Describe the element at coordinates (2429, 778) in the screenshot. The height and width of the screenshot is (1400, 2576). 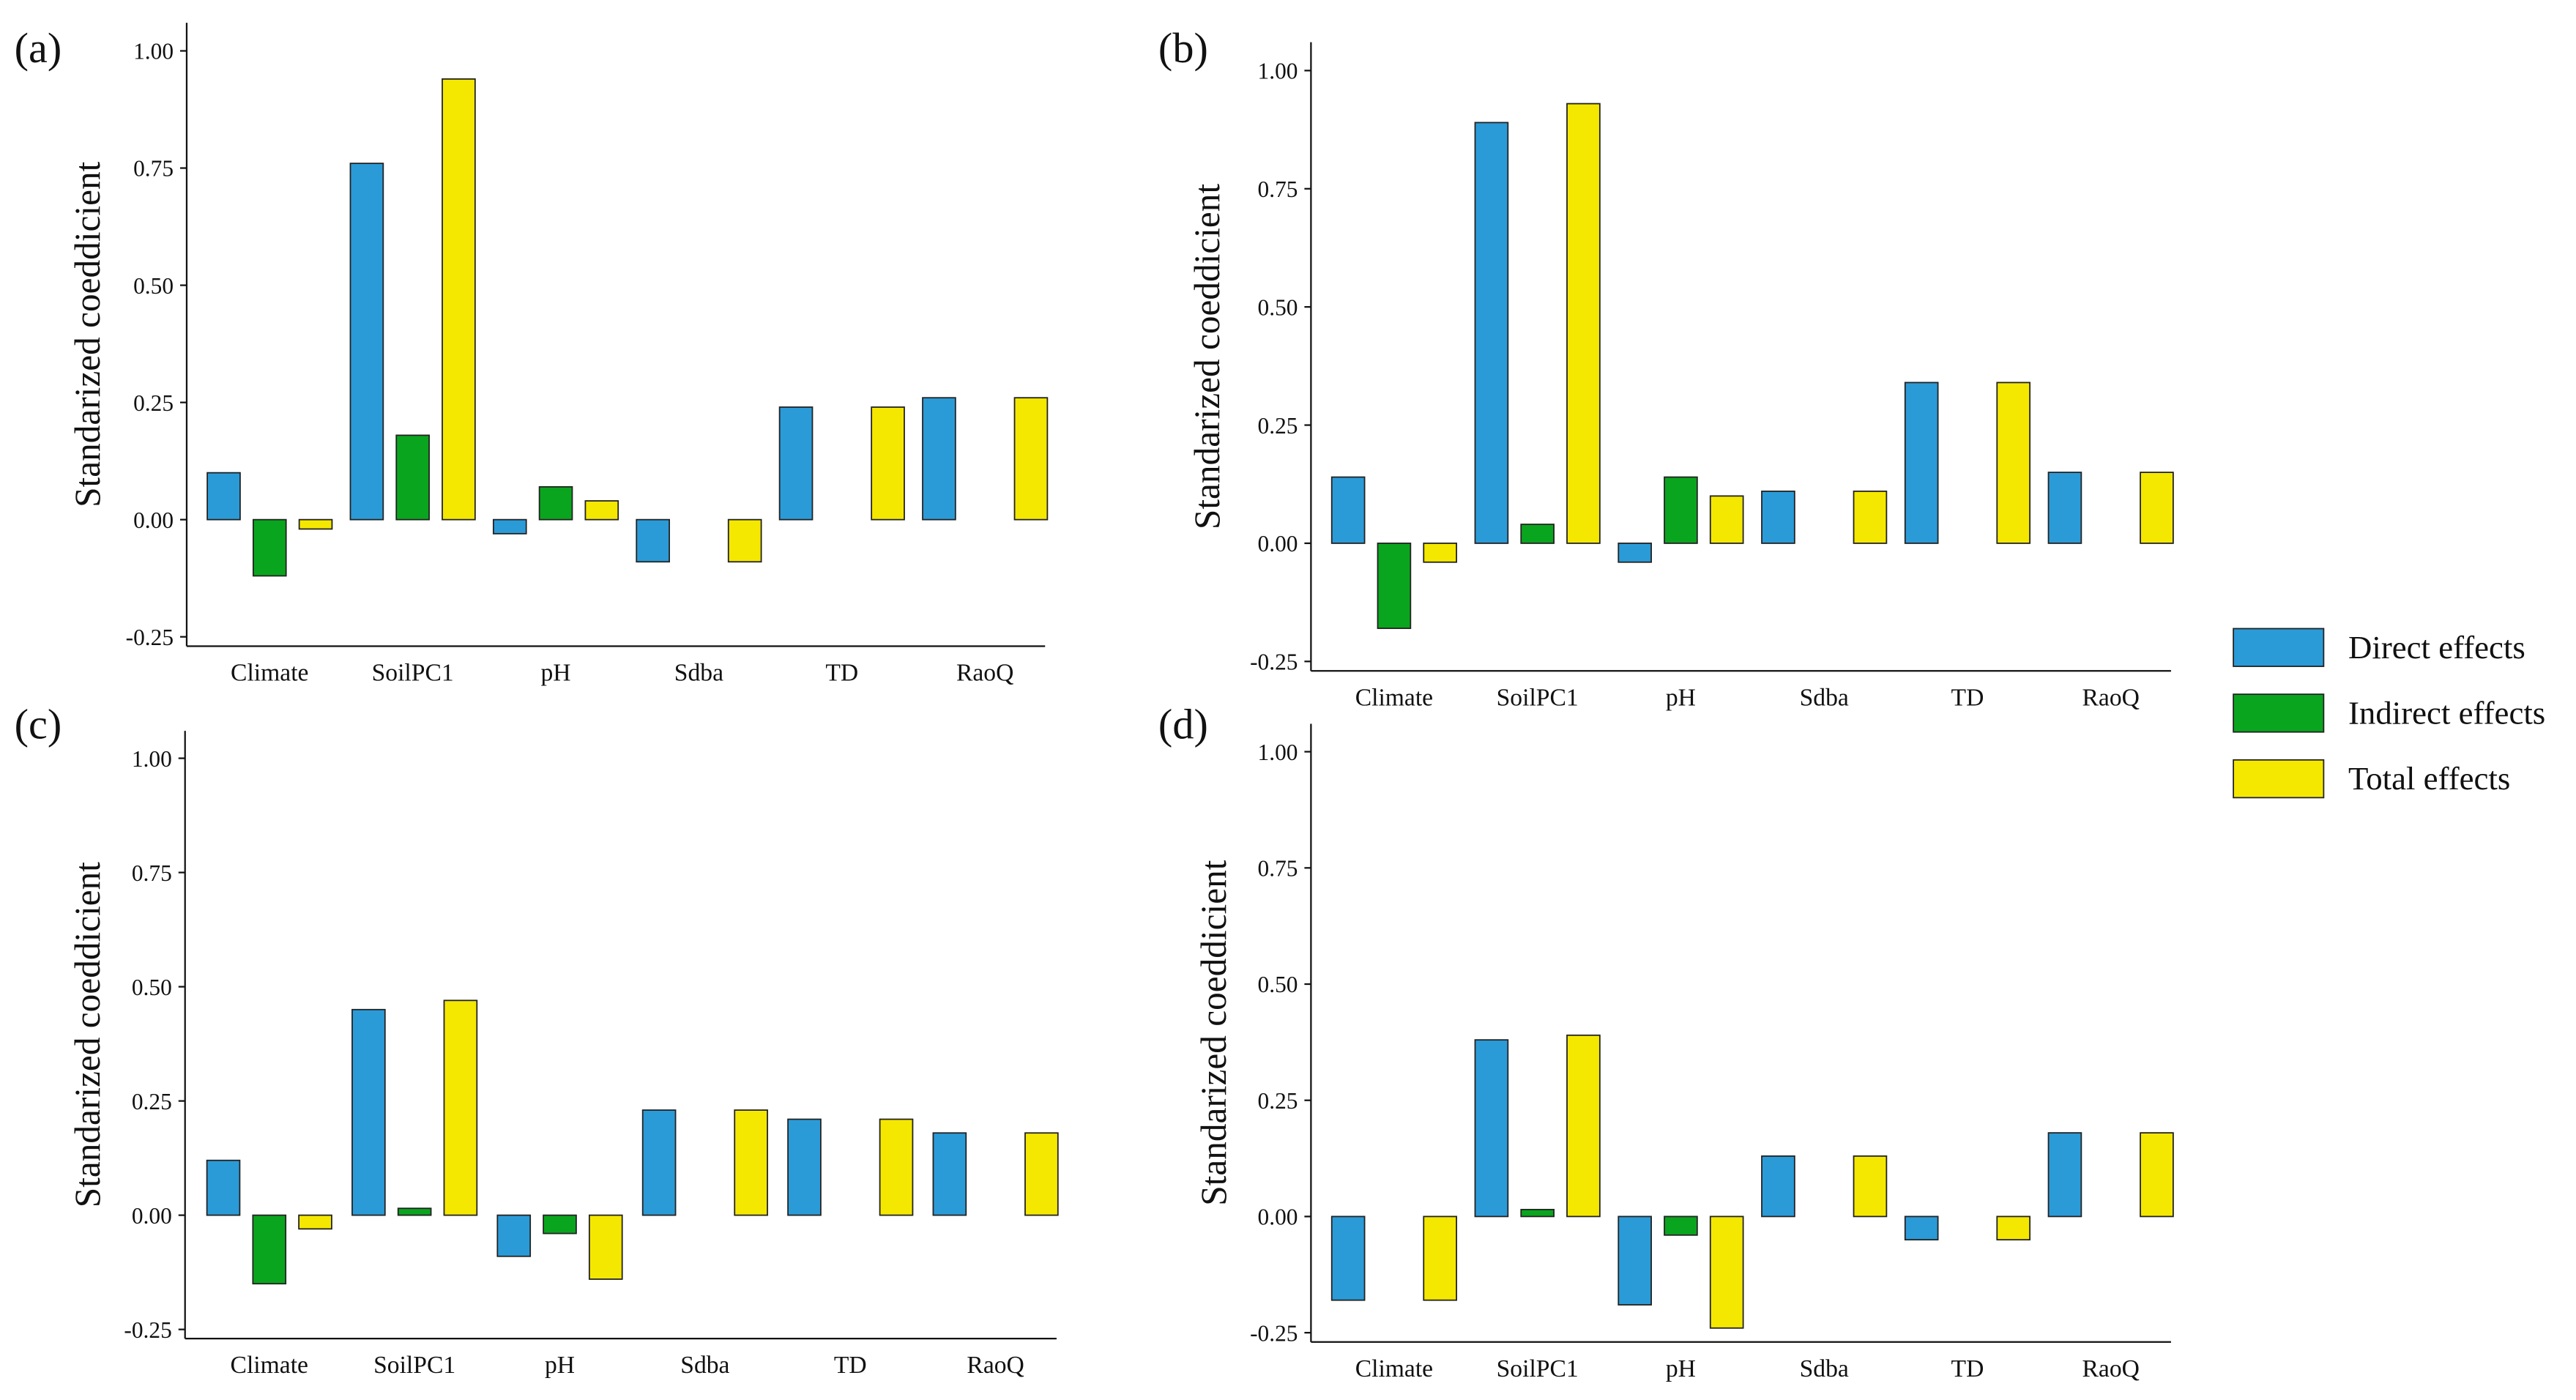
I see `legend-label: Total effects` at that location.